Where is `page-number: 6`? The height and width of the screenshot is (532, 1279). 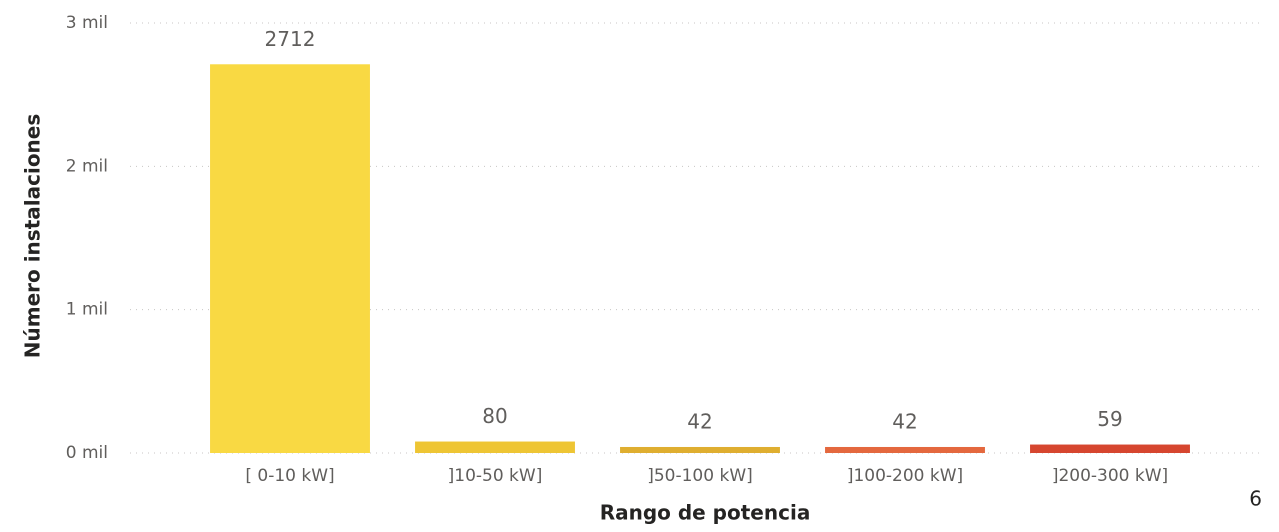 page-number: 6 is located at coordinates (1255, 499).